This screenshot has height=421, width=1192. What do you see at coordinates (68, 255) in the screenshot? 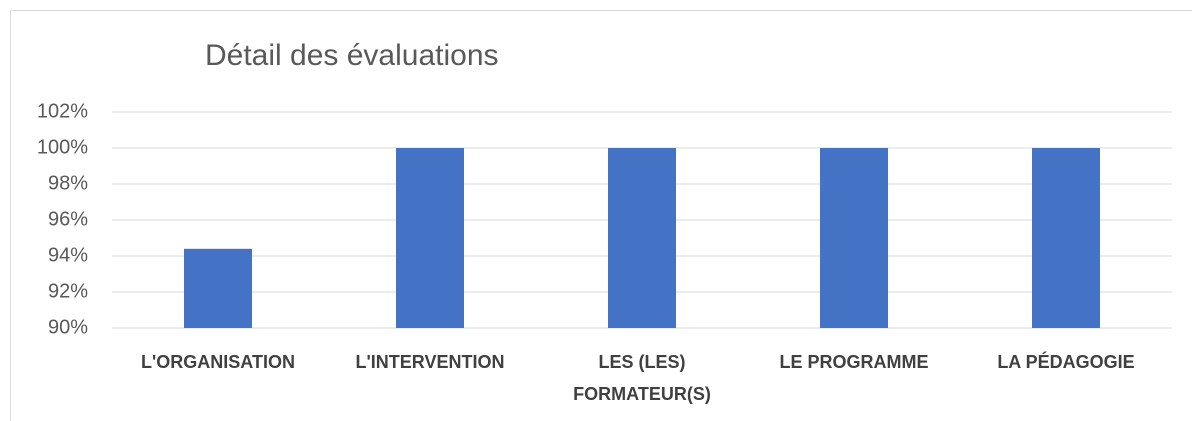
I see `y-tick-label: 94%` at bounding box center [68, 255].